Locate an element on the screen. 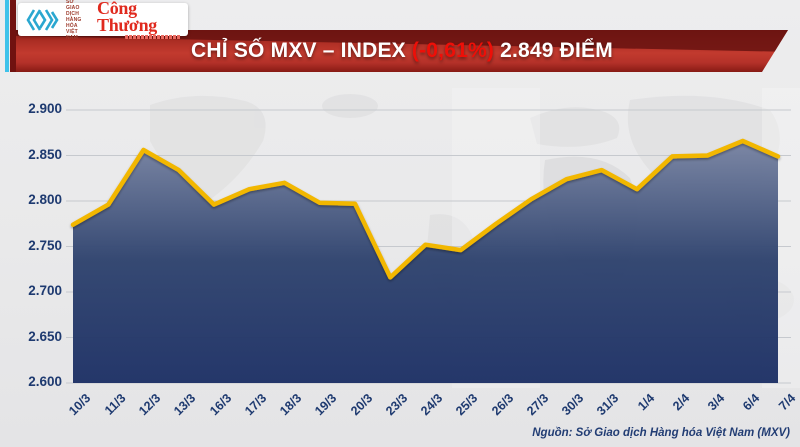  mxv-logo-text: SỞ GIAO DỊCH HÀNG HÓA VIỆT NAM is located at coordinates (77, 20).